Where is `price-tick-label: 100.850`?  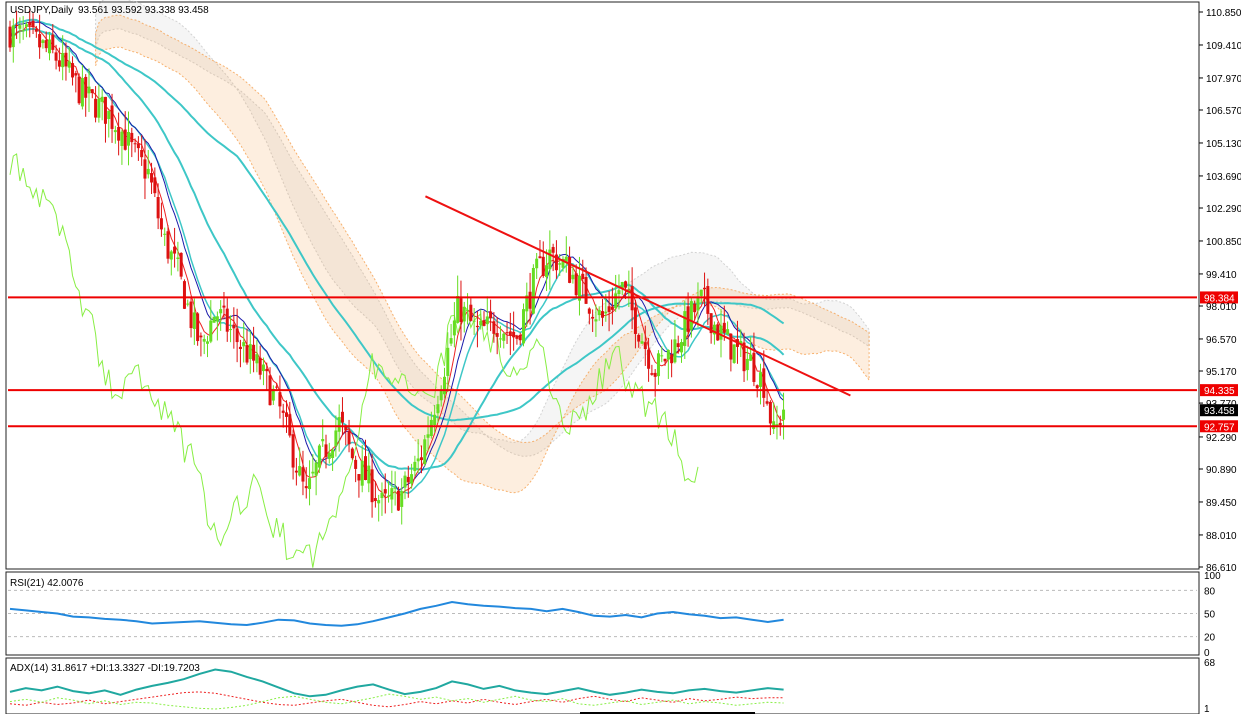
price-tick-label: 100.850 is located at coordinates (1223, 242).